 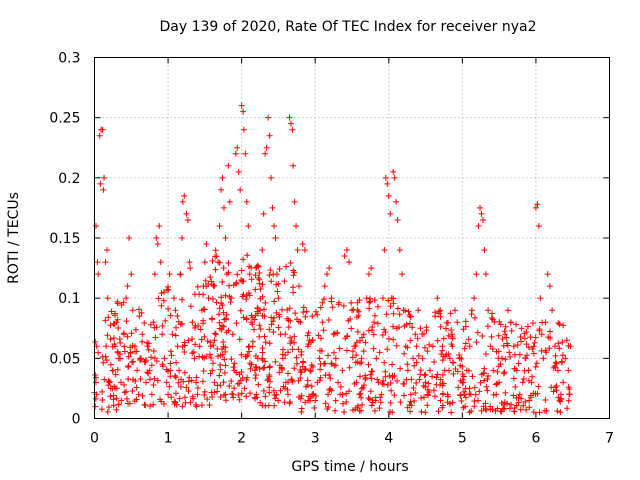 I want to click on x-tick-label: 4, so click(x=388, y=439).